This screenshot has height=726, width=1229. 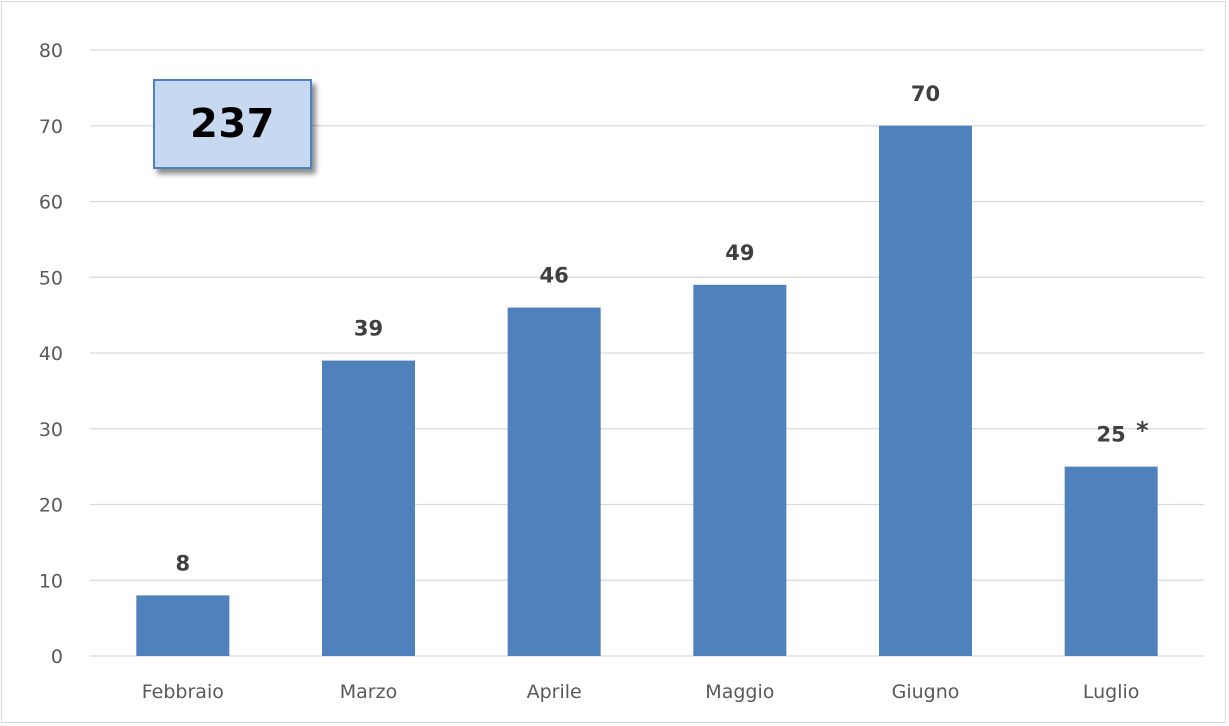 What do you see at coordinates (926, 692) in the screenshot?
I see `x-tick-label: Giugno` at bounding box center [926, 692].